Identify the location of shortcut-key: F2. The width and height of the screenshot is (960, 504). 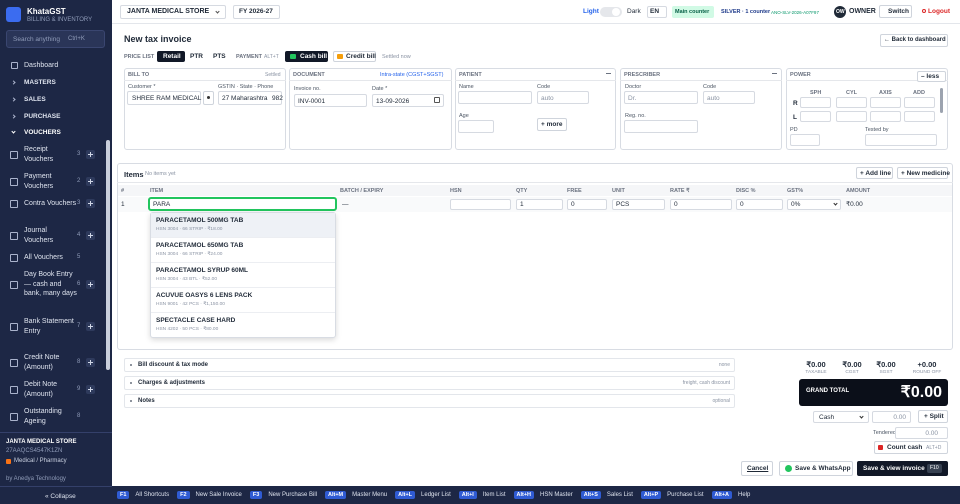
(183, 495).